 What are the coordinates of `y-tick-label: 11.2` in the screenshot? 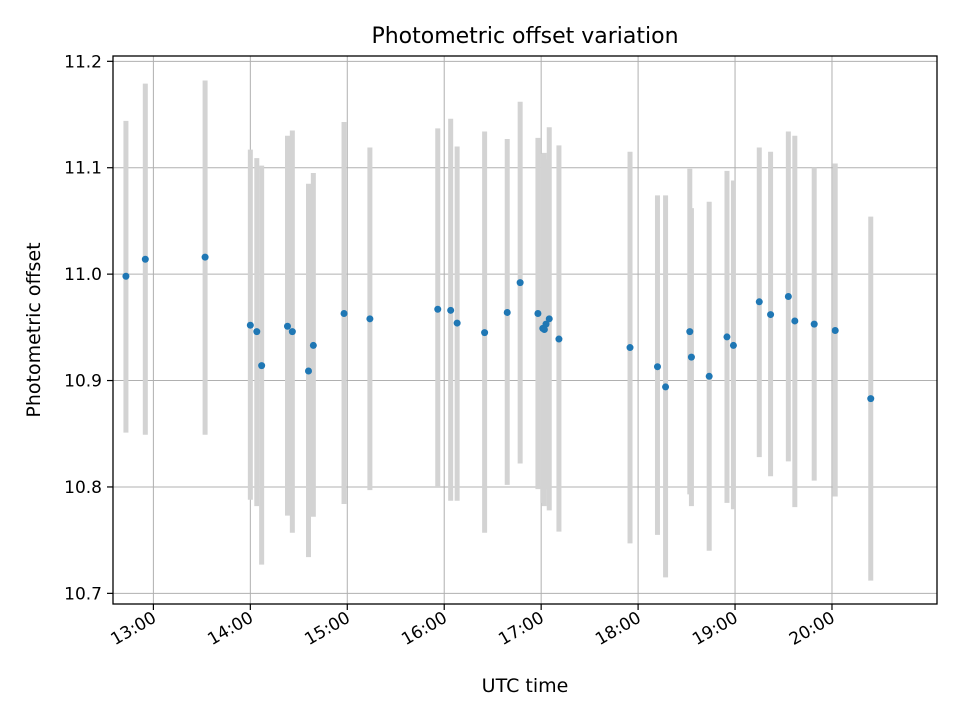 It's located at (83, 62).